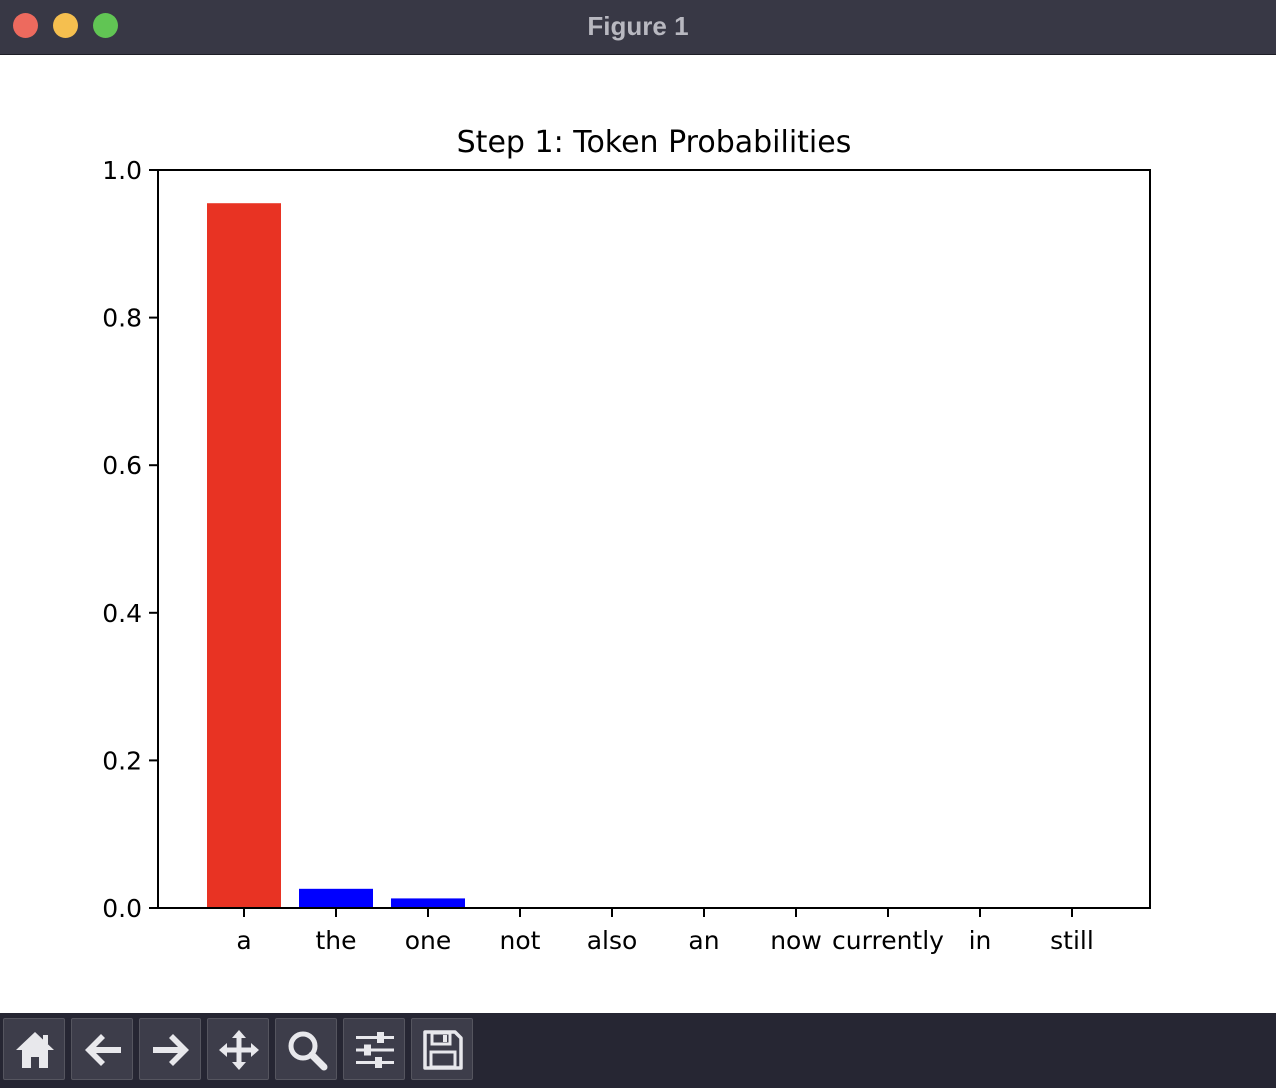 This screenshot has height=1088, width=1276. Describe the element at coordinates (122, 908) in the screenshot. I see `y-tick-label: 0.0` at that location.